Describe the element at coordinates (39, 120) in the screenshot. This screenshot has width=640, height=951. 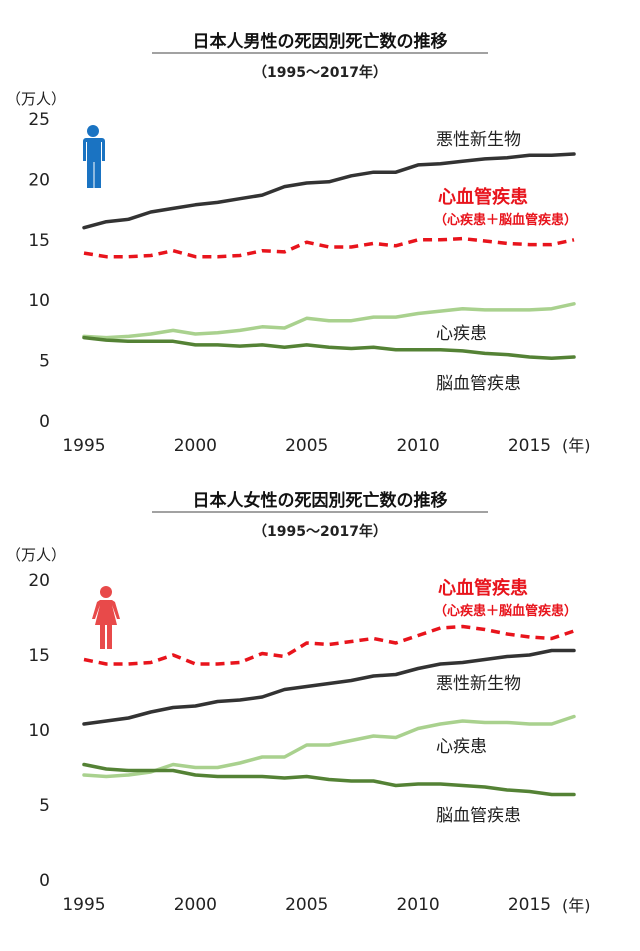
I see `y-tick-label: 25` at that location.